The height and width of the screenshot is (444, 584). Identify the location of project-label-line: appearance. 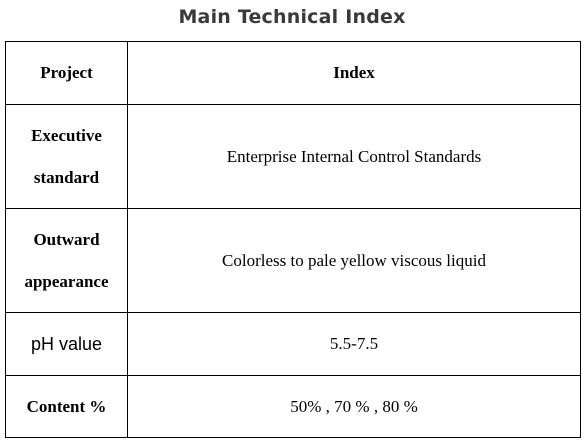
(66, 281).